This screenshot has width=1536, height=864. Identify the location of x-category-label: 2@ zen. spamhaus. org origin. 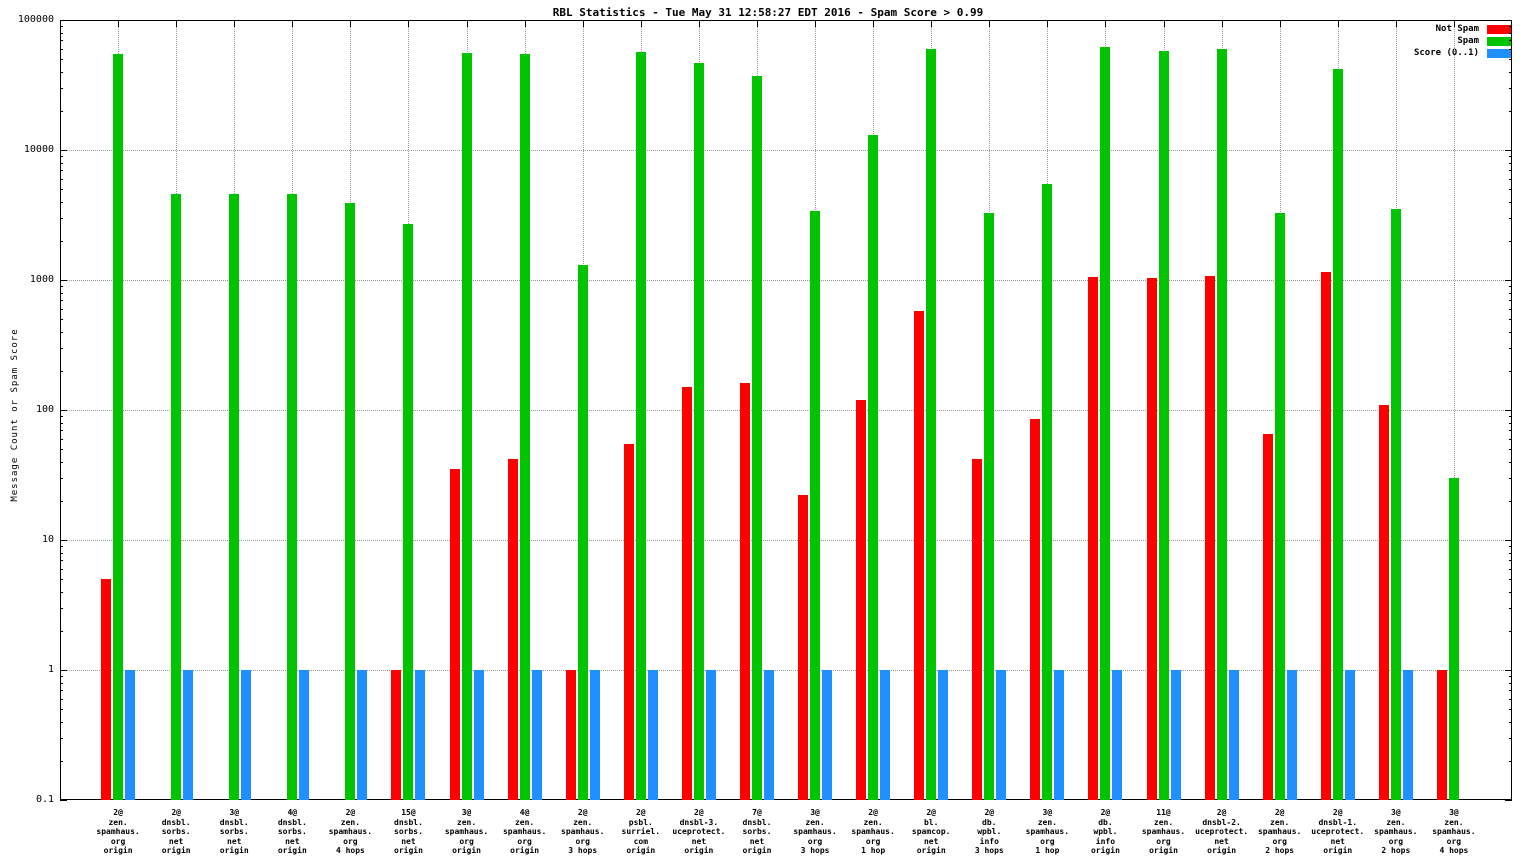
(118, 832).